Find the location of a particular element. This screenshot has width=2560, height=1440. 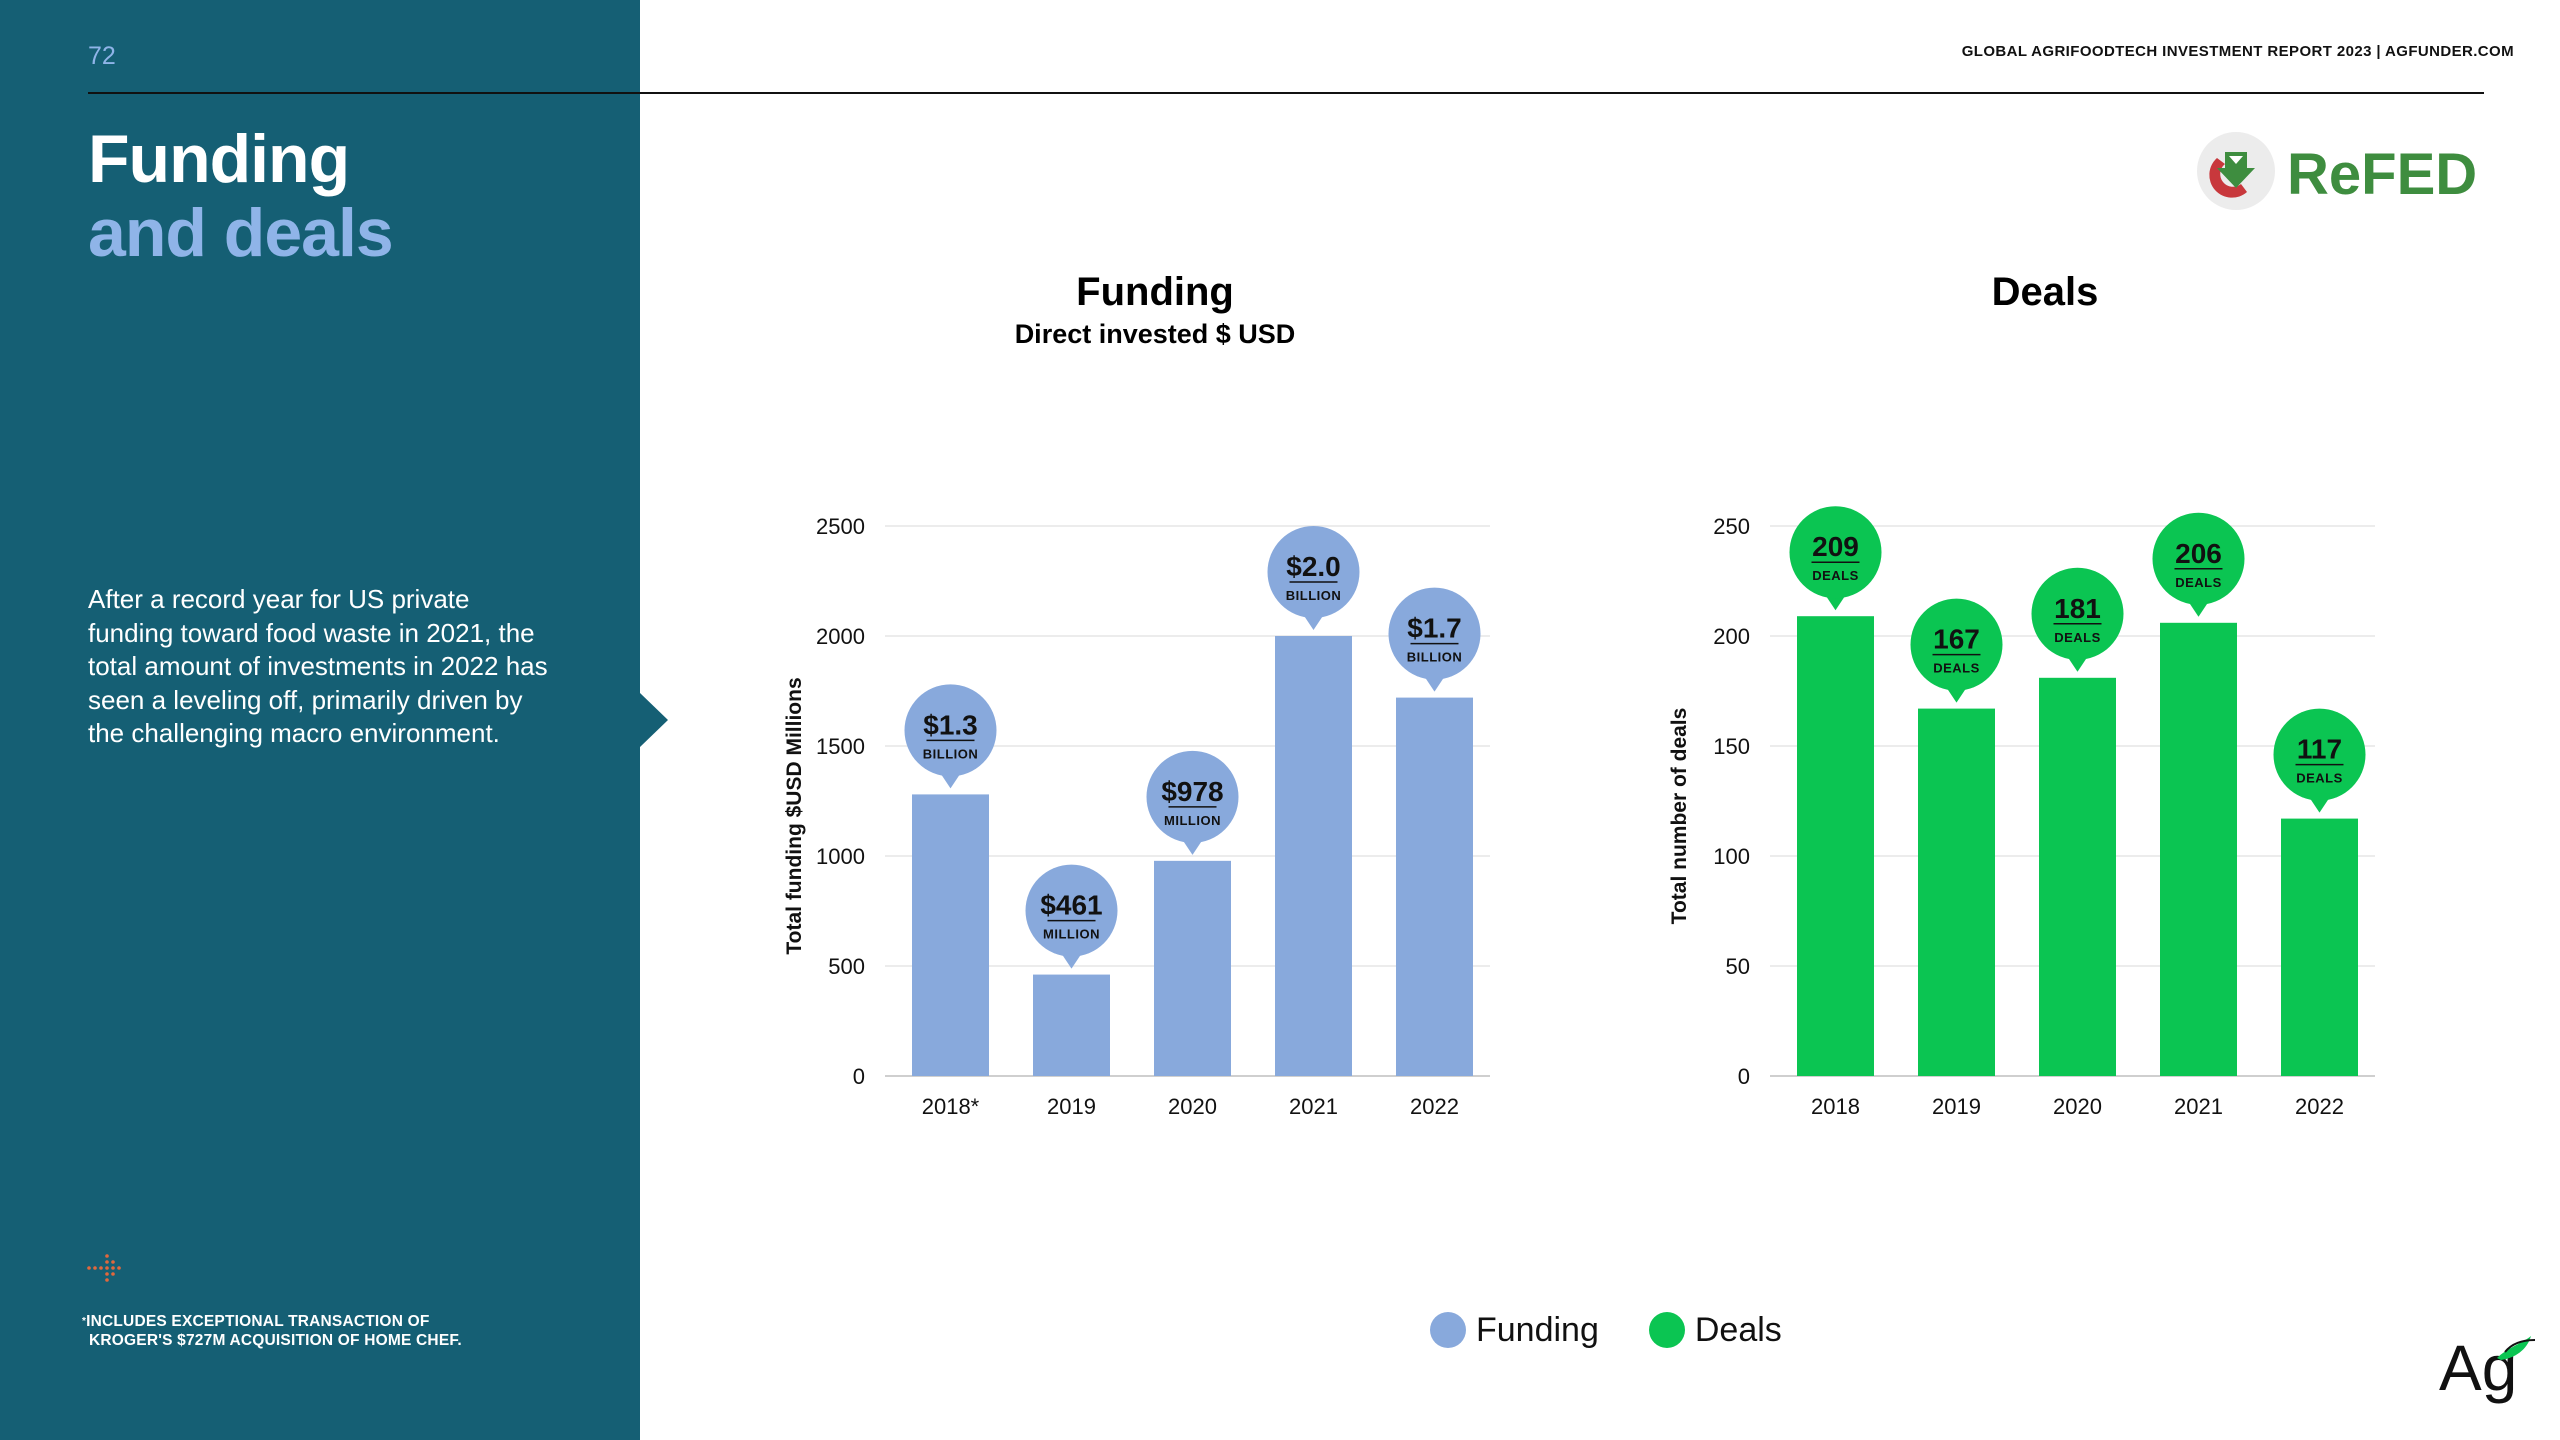

legend-item-funding: Funding is located at coordinates (1514, 1330).